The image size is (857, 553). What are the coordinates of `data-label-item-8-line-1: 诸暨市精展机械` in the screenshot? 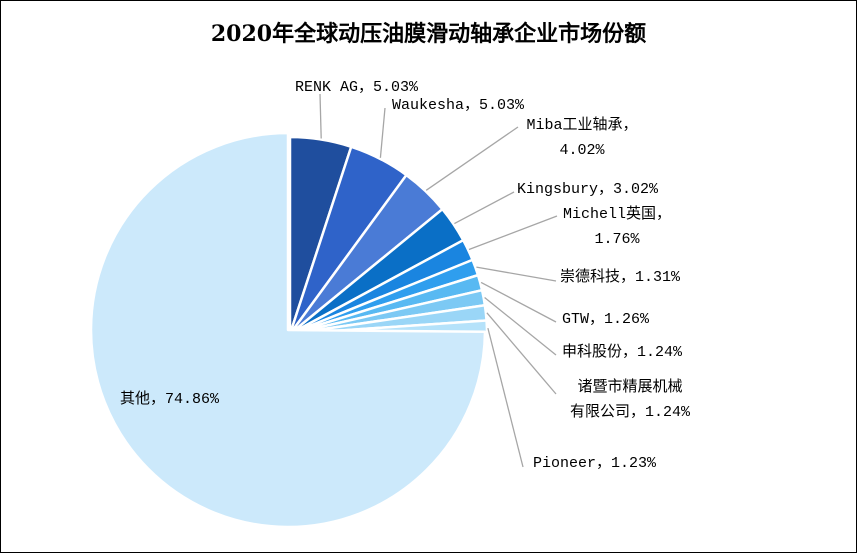 It's located at (629, 387).